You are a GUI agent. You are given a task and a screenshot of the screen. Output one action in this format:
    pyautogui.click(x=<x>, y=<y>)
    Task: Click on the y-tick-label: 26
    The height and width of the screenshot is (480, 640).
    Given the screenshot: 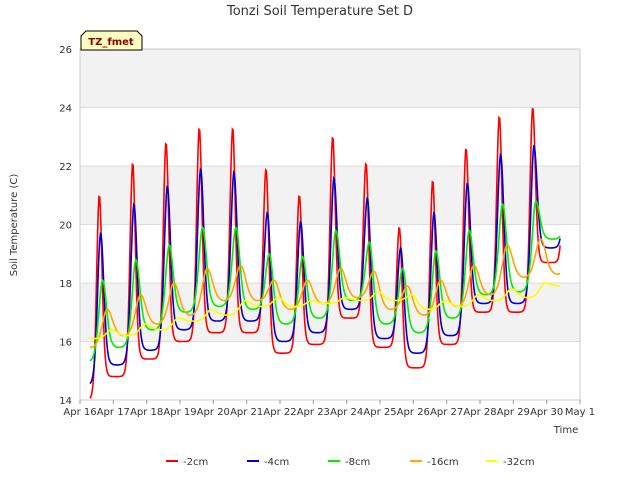 What is the action you would take?
    pyautogui.click(x=65, y=50)
    